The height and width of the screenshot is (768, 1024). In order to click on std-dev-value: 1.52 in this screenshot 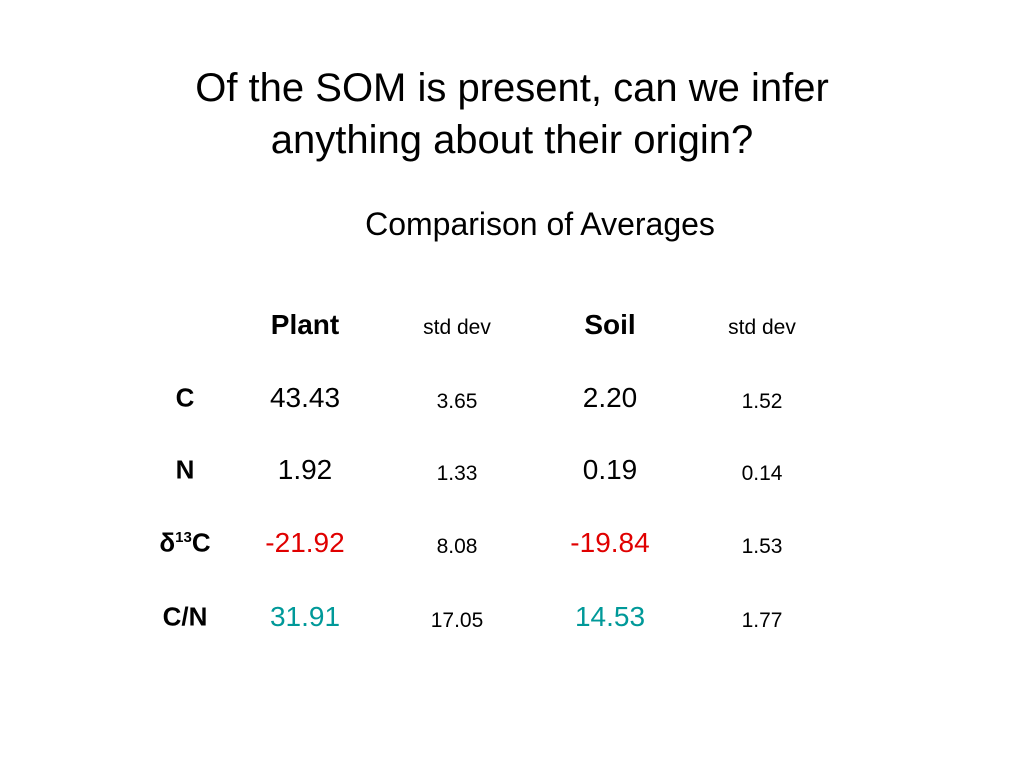, I will do `click(762, 401)`.